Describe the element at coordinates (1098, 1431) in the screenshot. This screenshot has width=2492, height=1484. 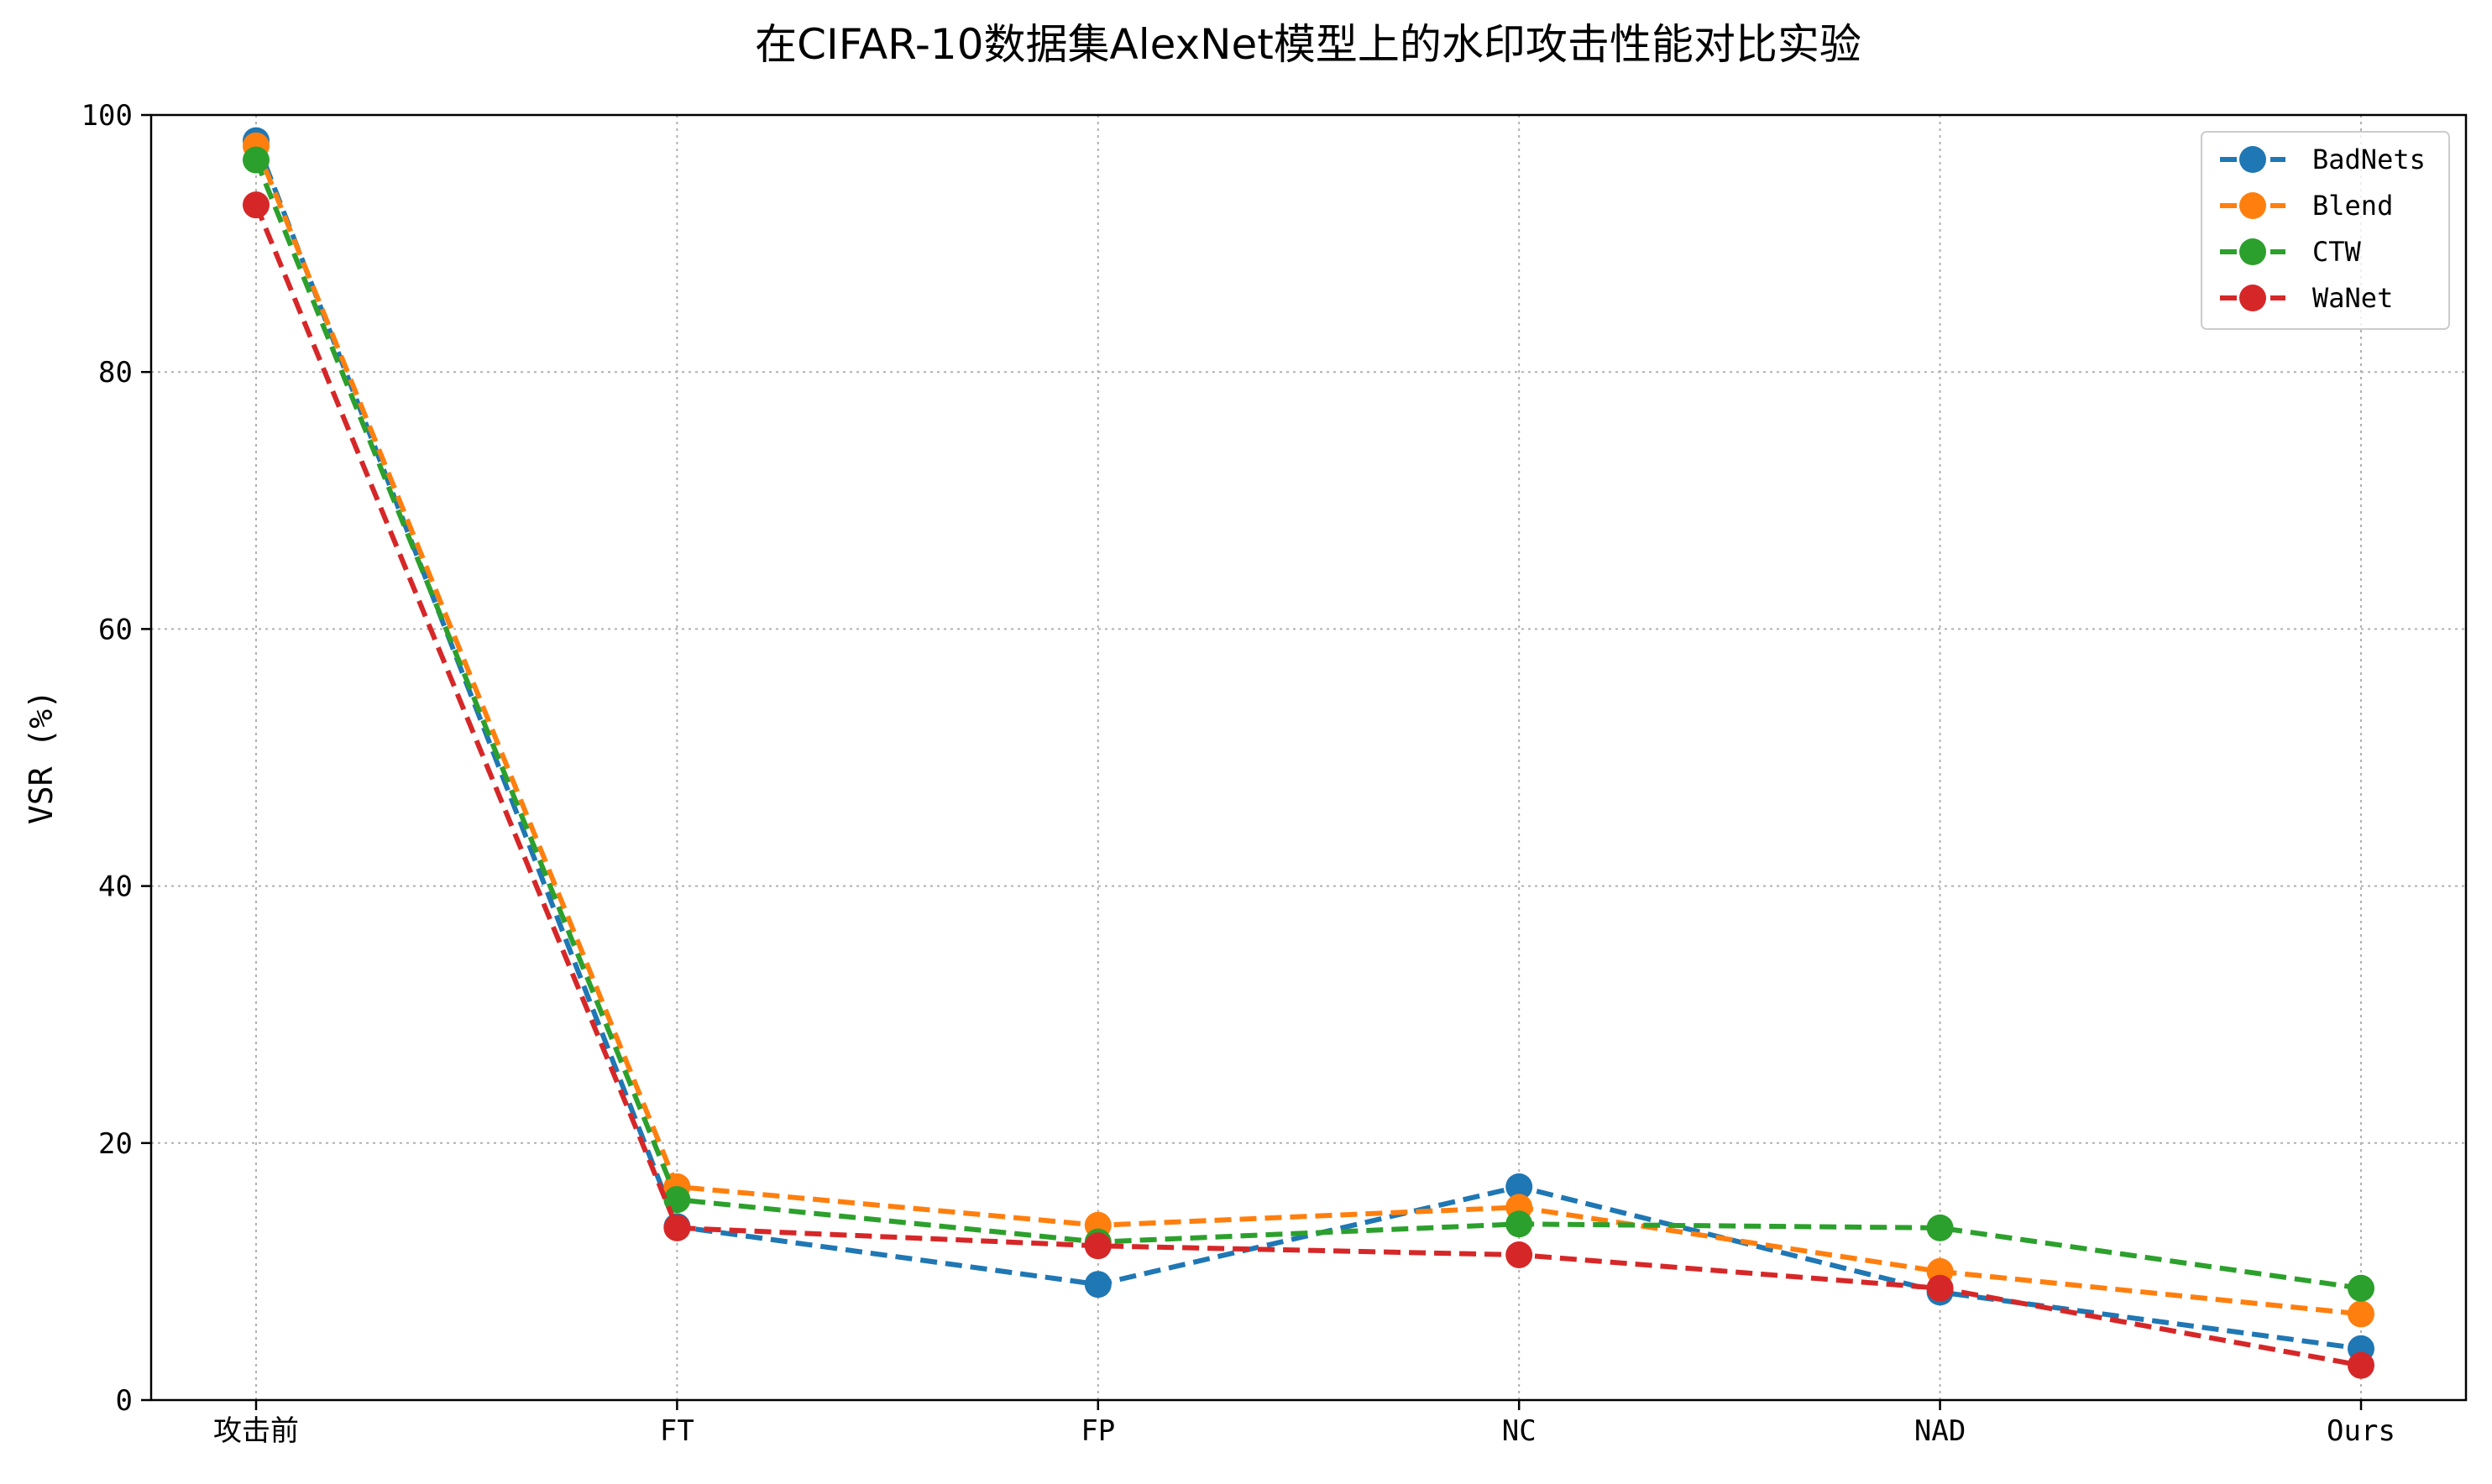
I see `x-tick-label: FP` at that location.